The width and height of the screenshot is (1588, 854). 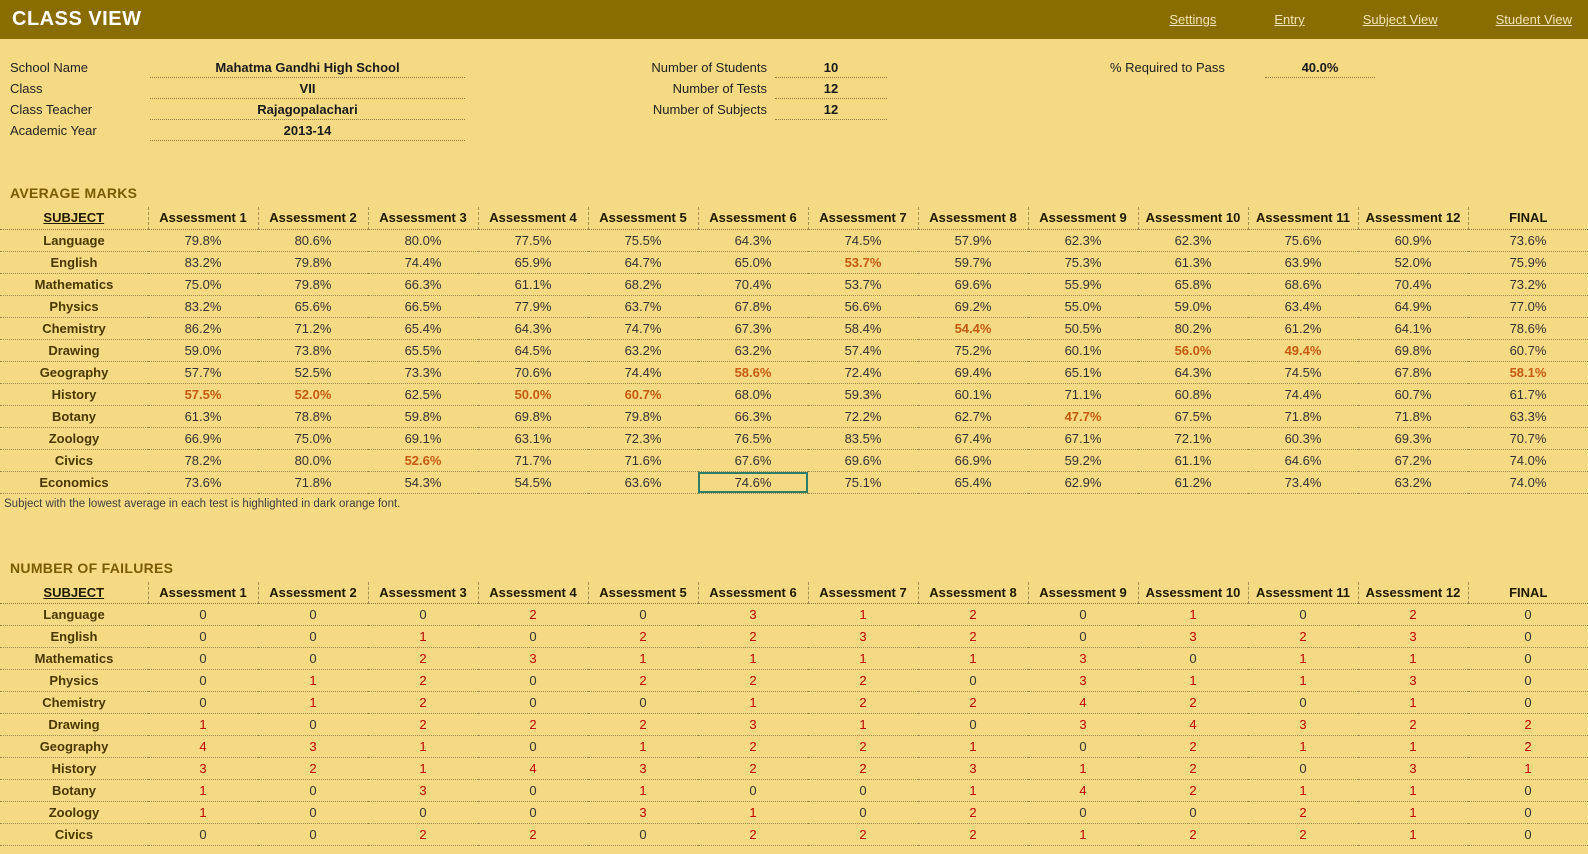 I want to click on data-cell: 74.5%, so click(x=863, y=240).